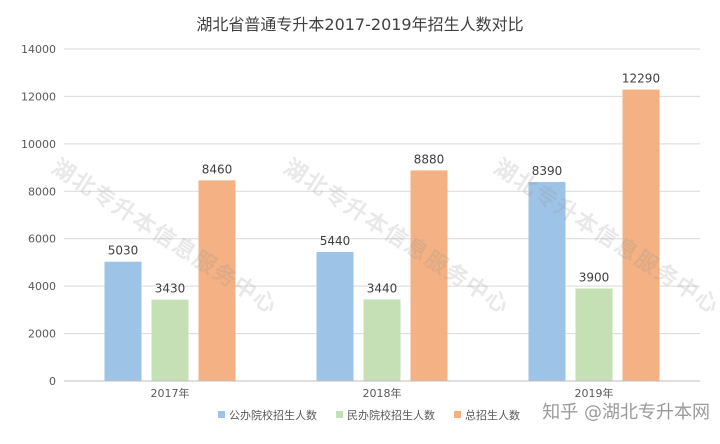 The height and width of the screenshot is (444, 720). Describe the element at coordinates (359, 24) in the screenshot. I see `chart-title: 湖北省普通专升本2017-2019年招生人数对比` at that location.